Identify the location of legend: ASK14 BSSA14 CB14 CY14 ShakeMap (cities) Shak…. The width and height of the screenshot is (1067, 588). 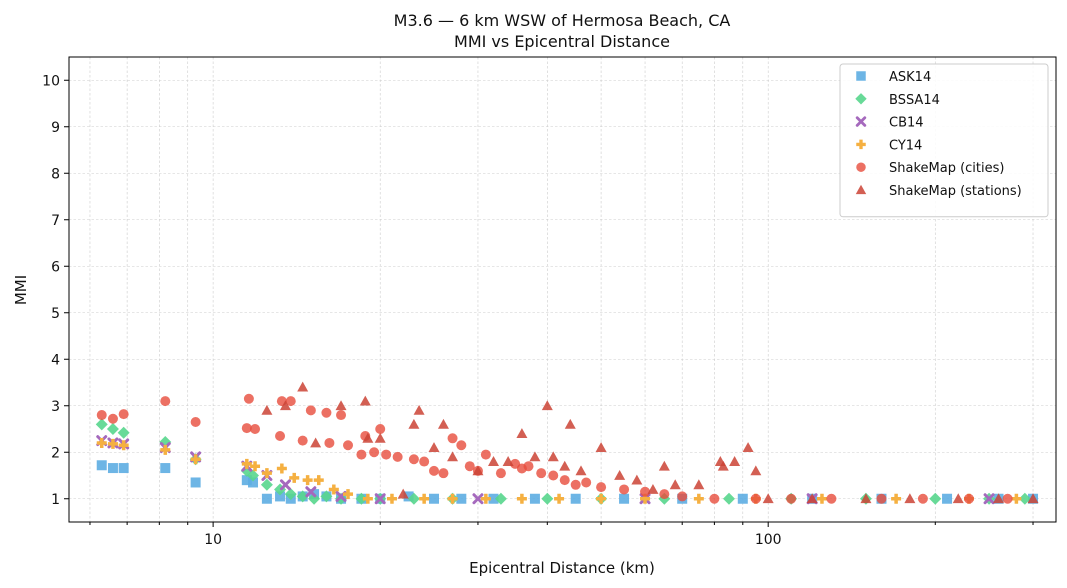
(944, 140).